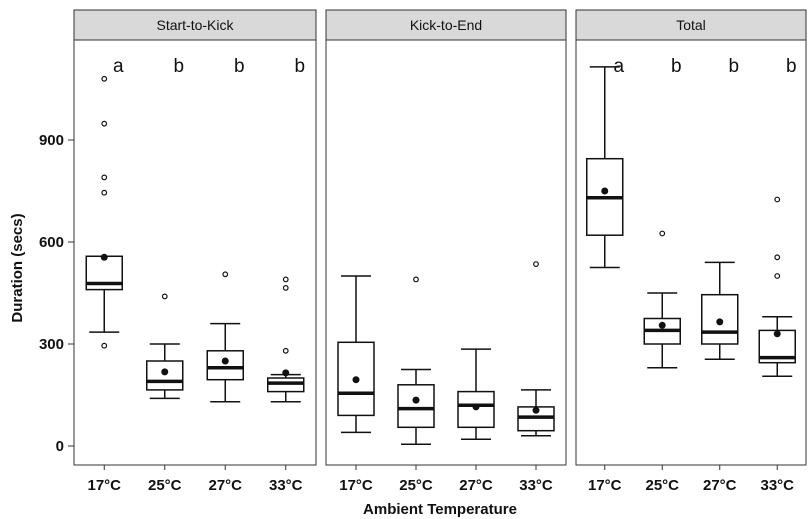 Image resolution: width=808 pixels, height=519 pixels. Describe the element at coordinates (17, 267) in the screenshot. I see `y-axis-title: Duration (secs)` at that location.